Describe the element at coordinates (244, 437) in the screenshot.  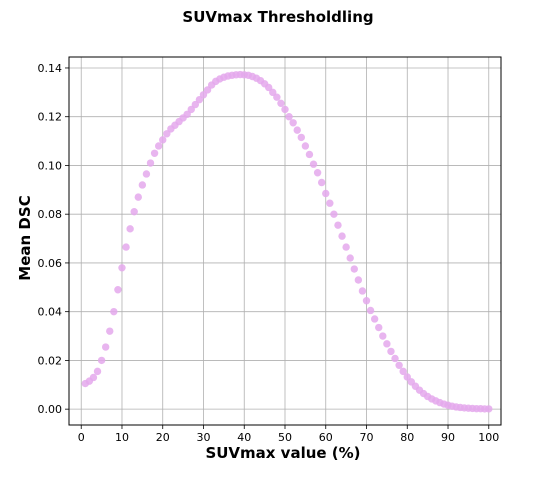
I see `x-tick-label: 40` at that location.